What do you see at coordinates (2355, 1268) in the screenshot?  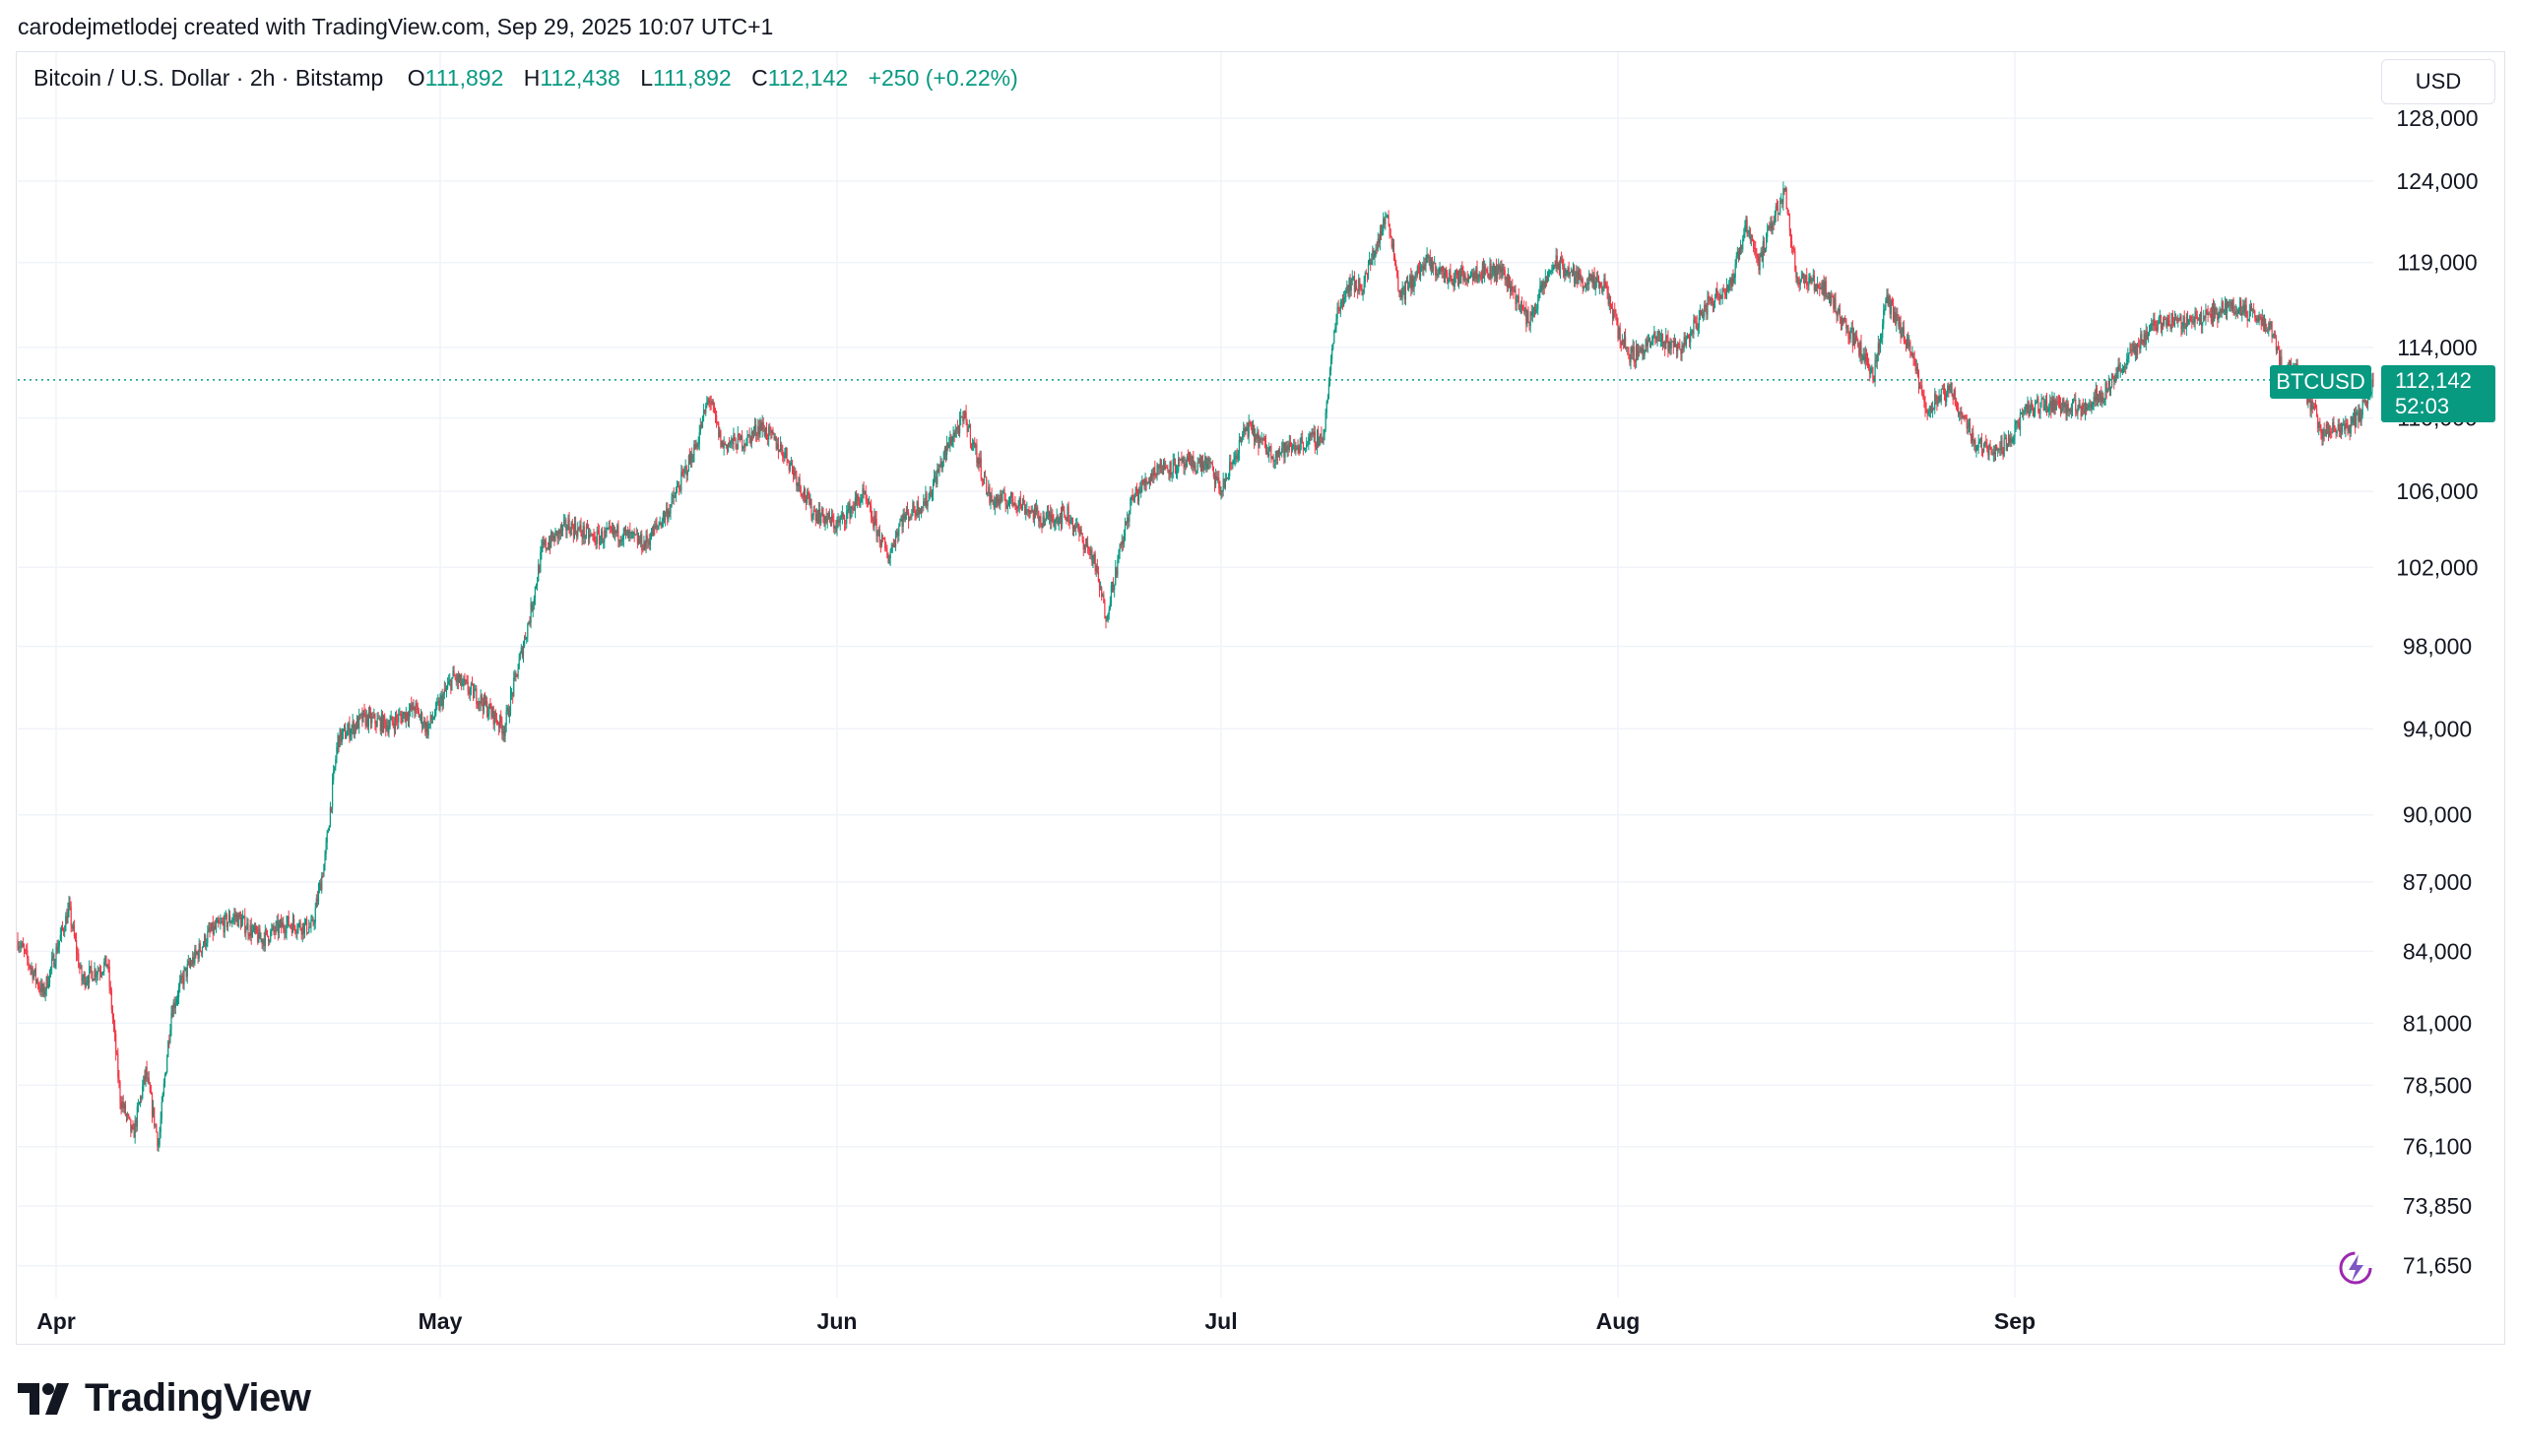 I see `lightning-icon` at bounding box center [2355, 1268].